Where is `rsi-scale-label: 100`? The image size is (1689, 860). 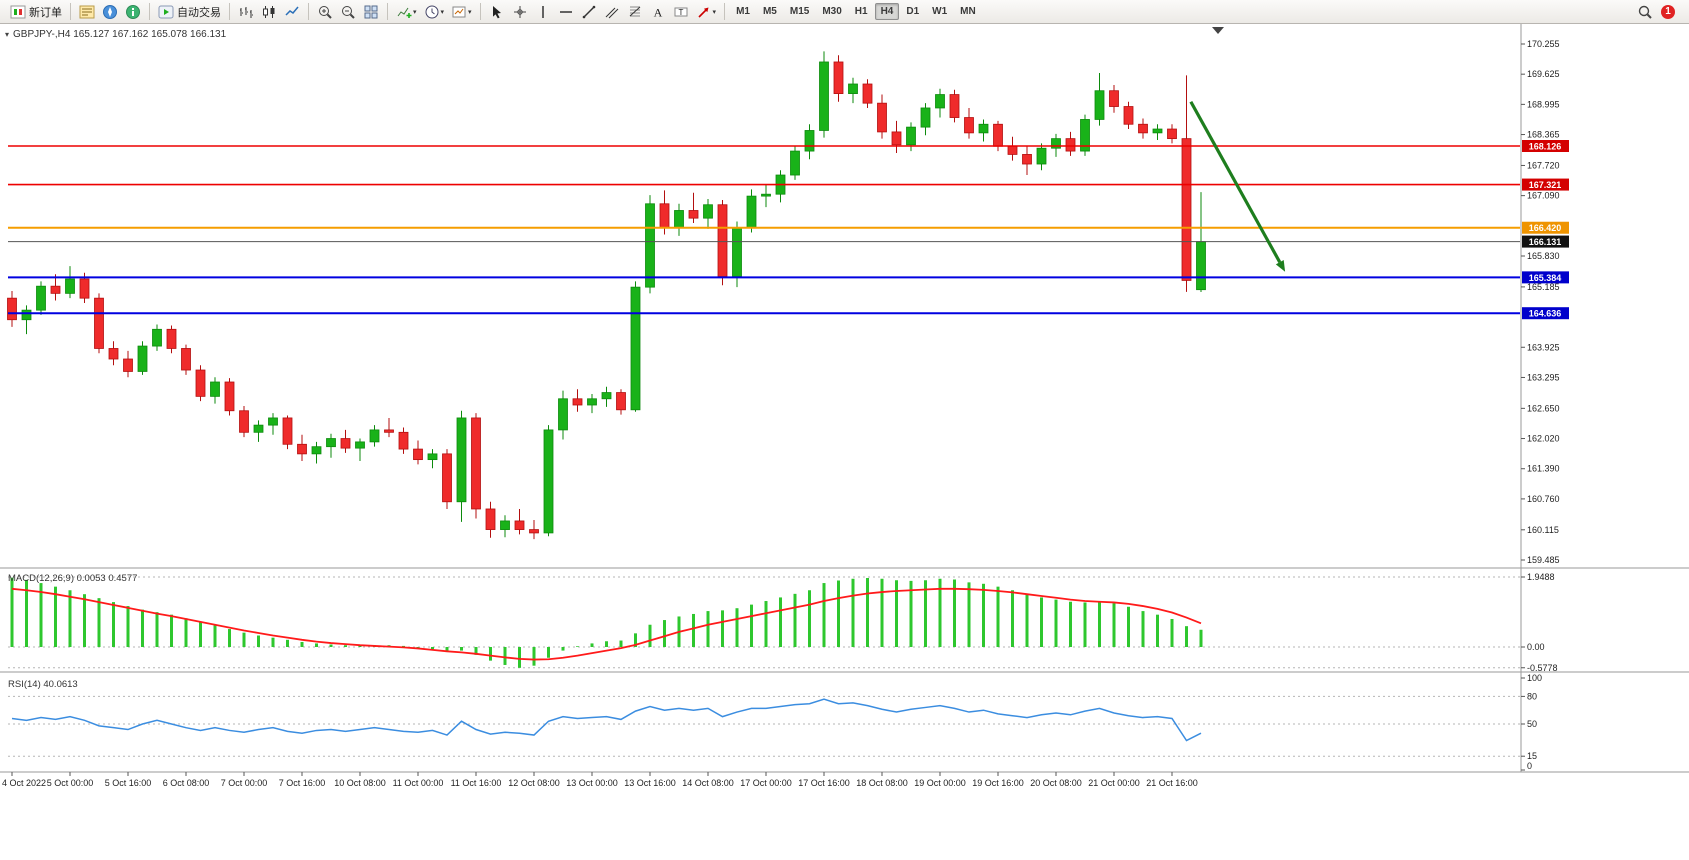 rsi-scale-label: 100 is located at coordinates (1534, 678).